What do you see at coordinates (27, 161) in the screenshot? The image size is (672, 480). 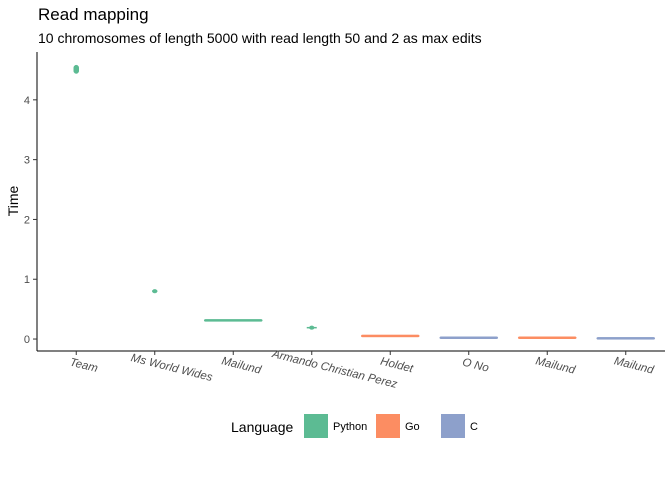 I see `y-tick-label: 3` at bounding box center [27, 161].